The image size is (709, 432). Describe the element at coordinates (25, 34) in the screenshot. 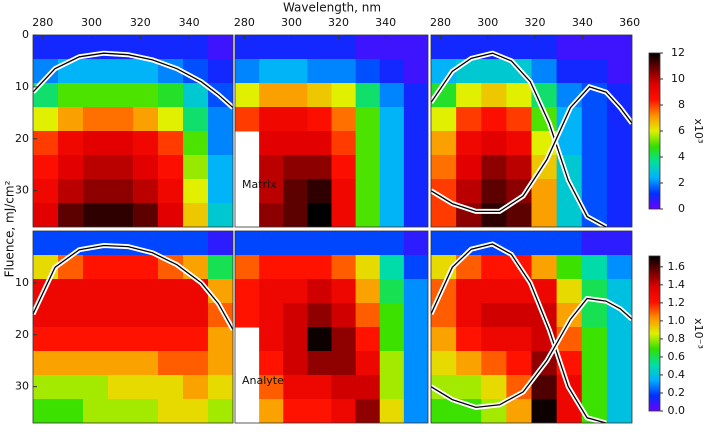

I see `y-tick-label: 0` at that location.